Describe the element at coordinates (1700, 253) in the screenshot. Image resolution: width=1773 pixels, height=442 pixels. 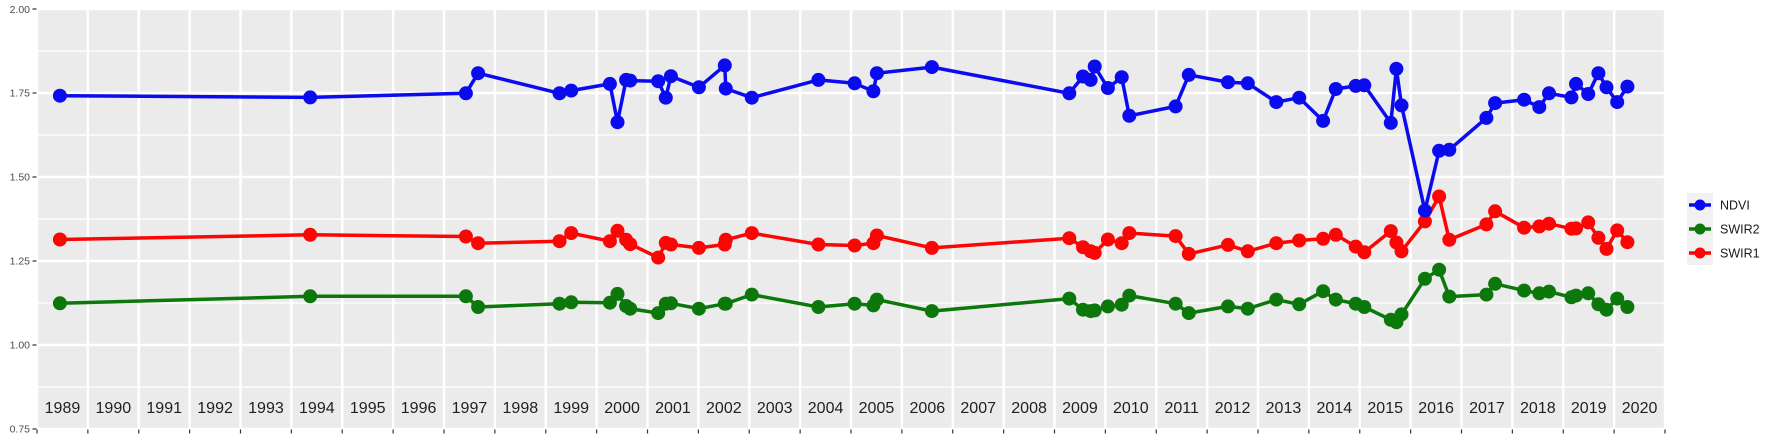
I see `legend-key-point-swir1` at that location.